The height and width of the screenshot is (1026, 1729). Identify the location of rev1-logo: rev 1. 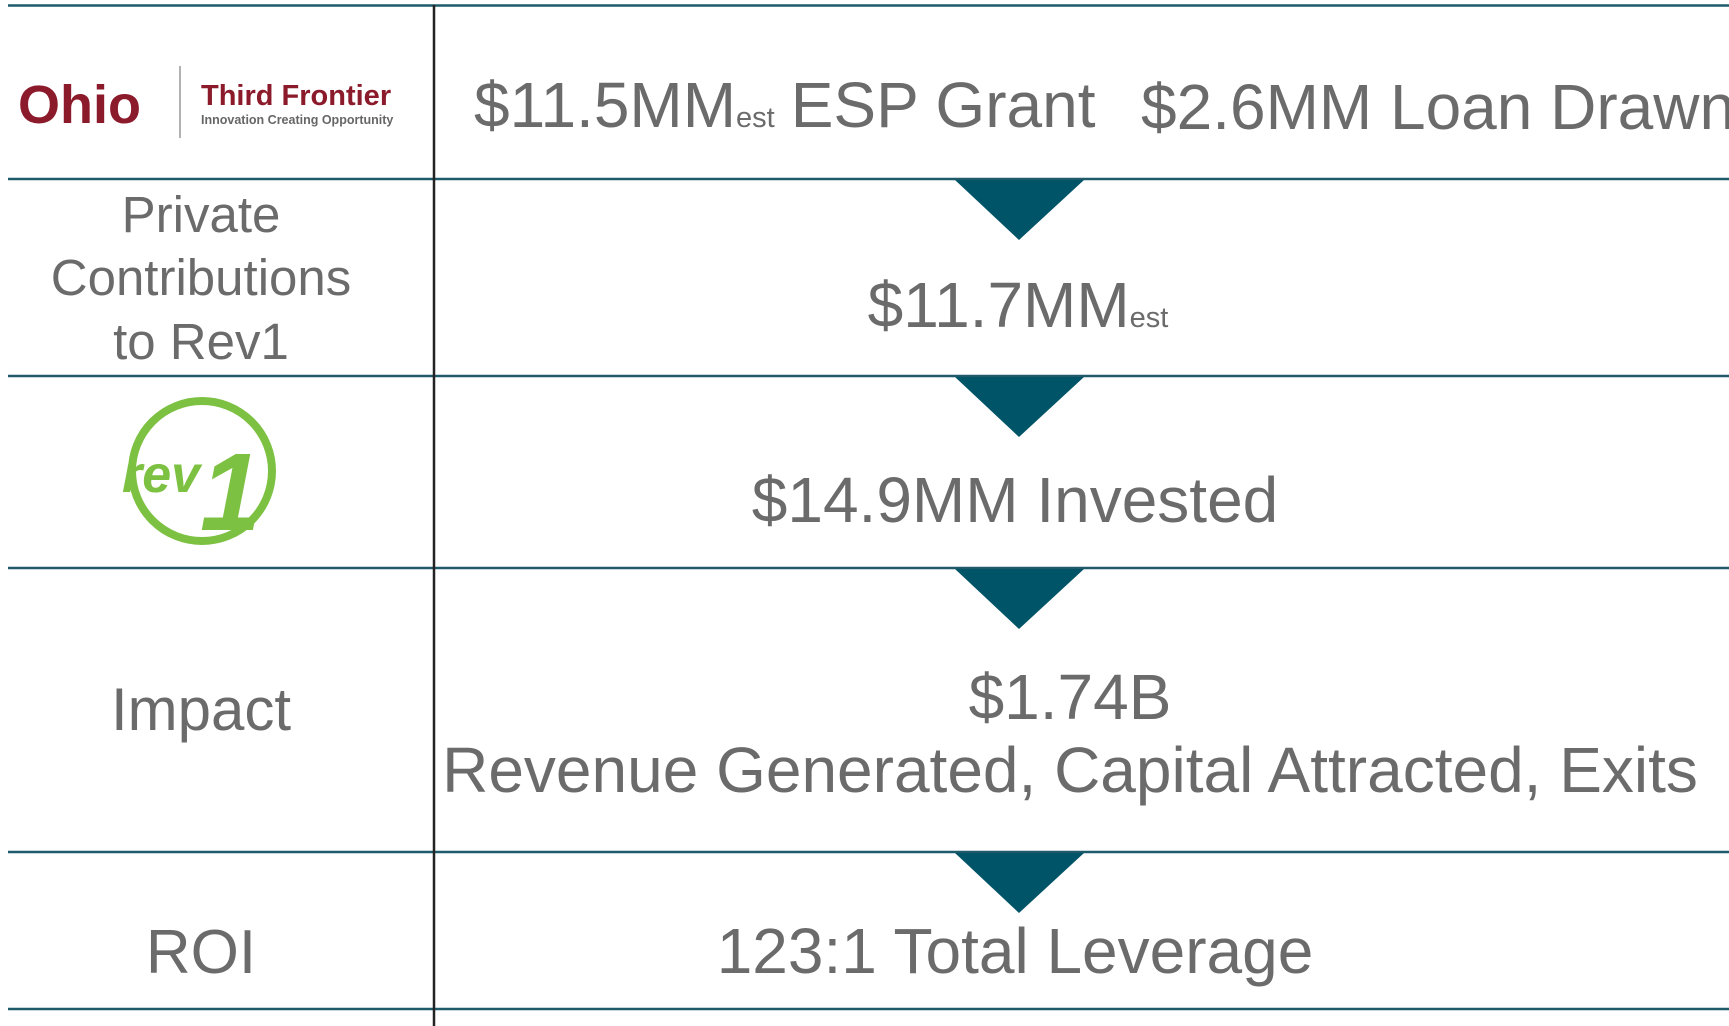
(199, 475).